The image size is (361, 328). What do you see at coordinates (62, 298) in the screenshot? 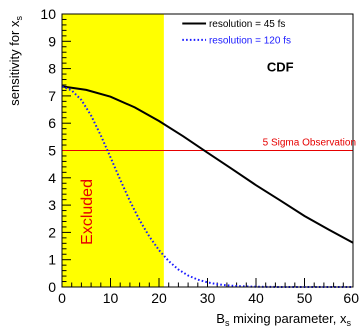
I see `x-tick-label: 0` at bounding box center [62, 298].